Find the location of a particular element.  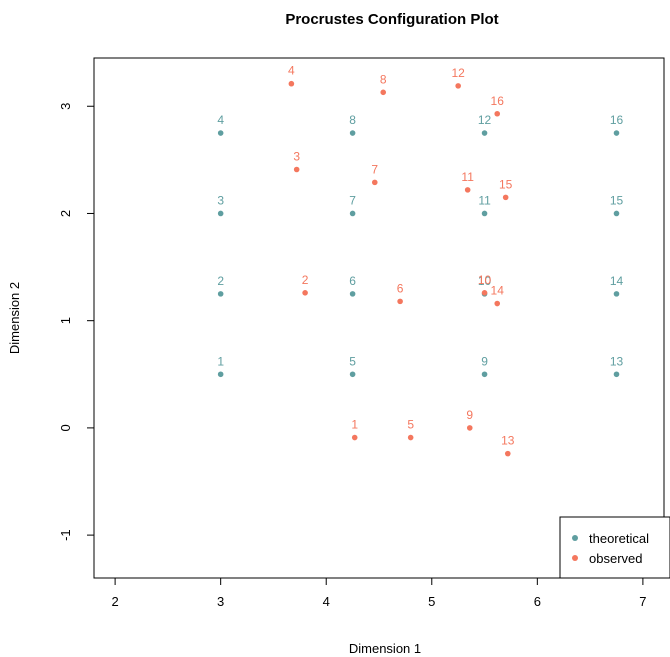

legend-marker-theoretical is located at coordinates (575, 538).